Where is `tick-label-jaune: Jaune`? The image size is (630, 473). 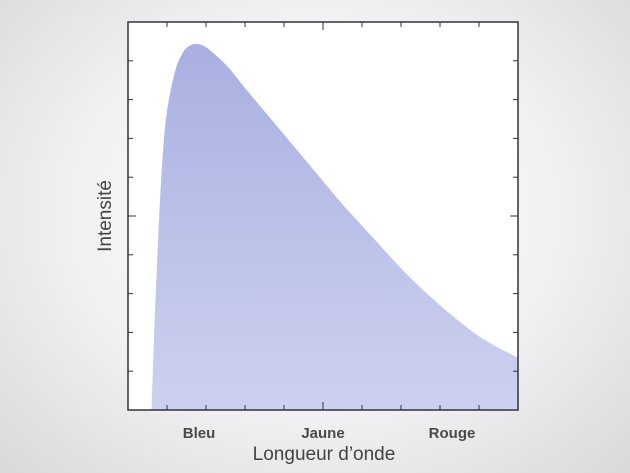
tick-label-jaune: Jaune is located at coordinates (322, 433).